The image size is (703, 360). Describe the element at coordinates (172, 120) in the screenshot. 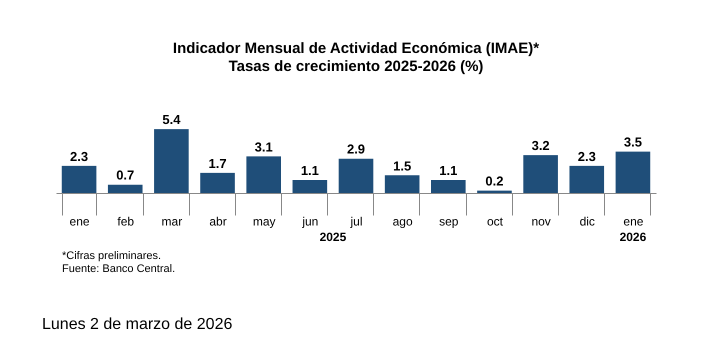

I see `data-label: 5.4` at that location.